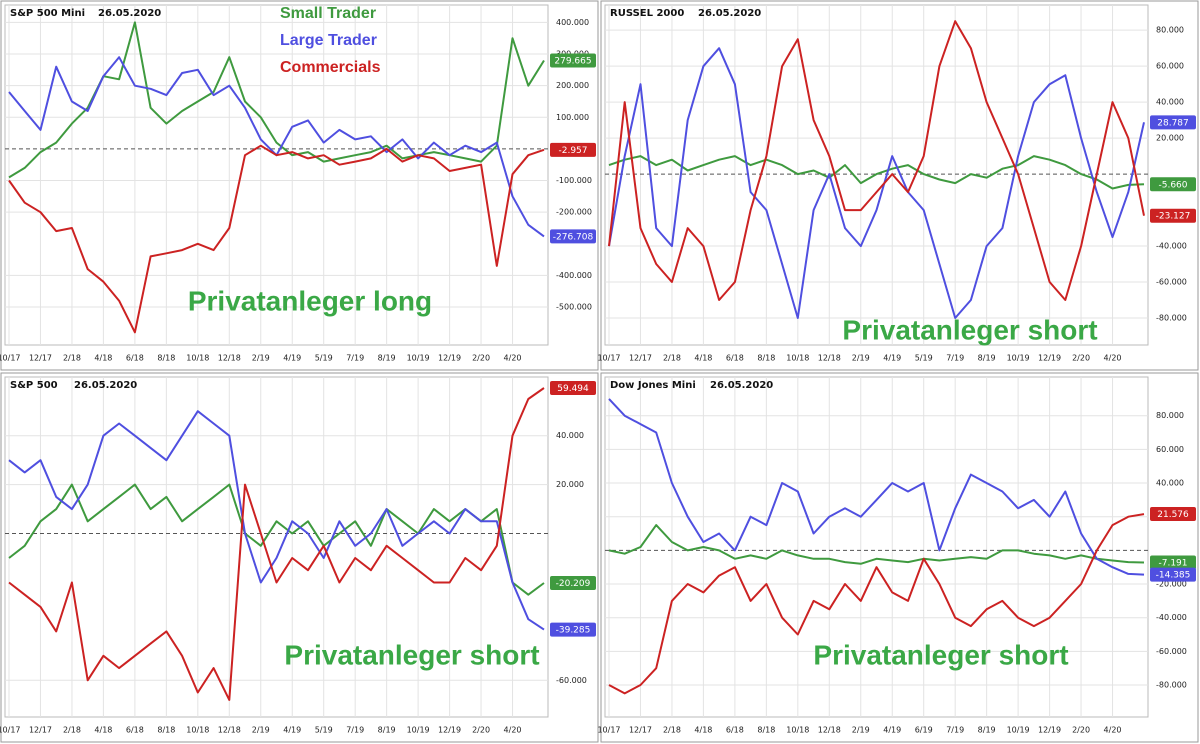 Image resolution: width=1200 pixels, height=744 pixels. What do you see at coordinates (1170, 66) in the screenshot?
I see `y-tick-label: 60.000` at bounding box center [1170, 66].